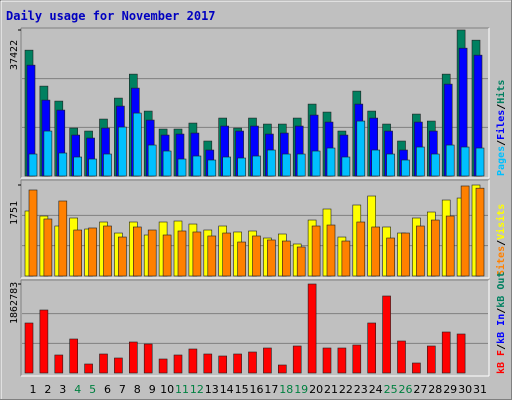 The height and width of the screenshot is (400, 512). Describe the element at coordinates (501, 222) in the screenshot. I see `legend-entry: Visits` at that location.